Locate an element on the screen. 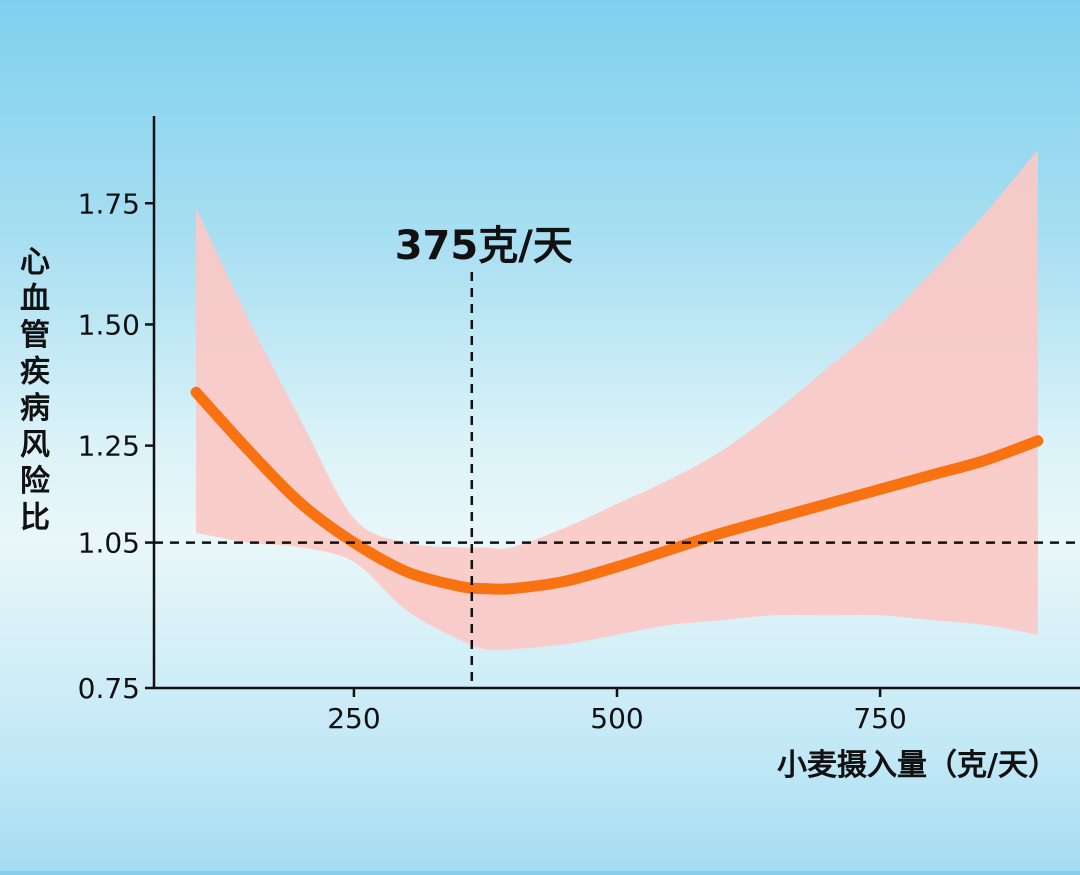  y-tick-label: 1.50 is located at coordinates (109, 324).